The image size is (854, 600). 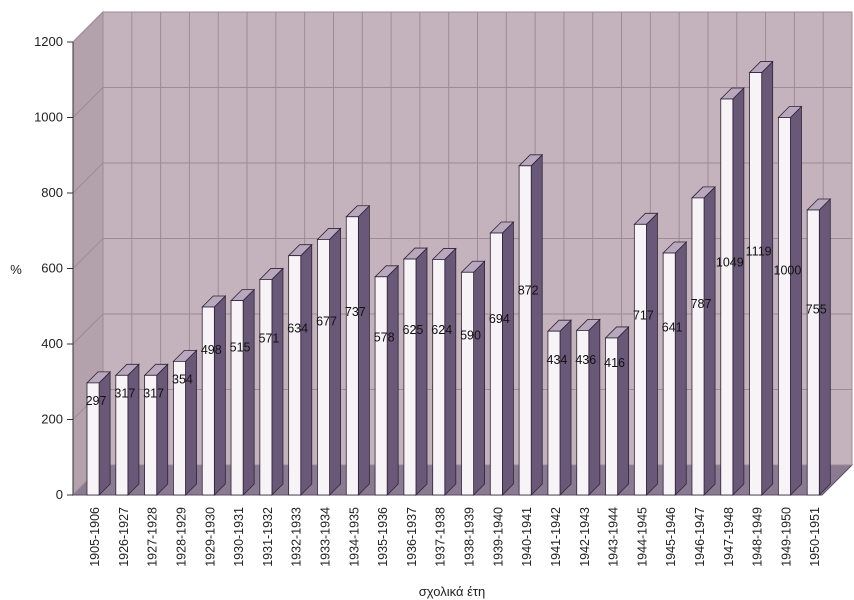 What do you see at coordinates (614, 363) in the screenshot?
I see `data-label: 416` at bounding box center [614, 363].